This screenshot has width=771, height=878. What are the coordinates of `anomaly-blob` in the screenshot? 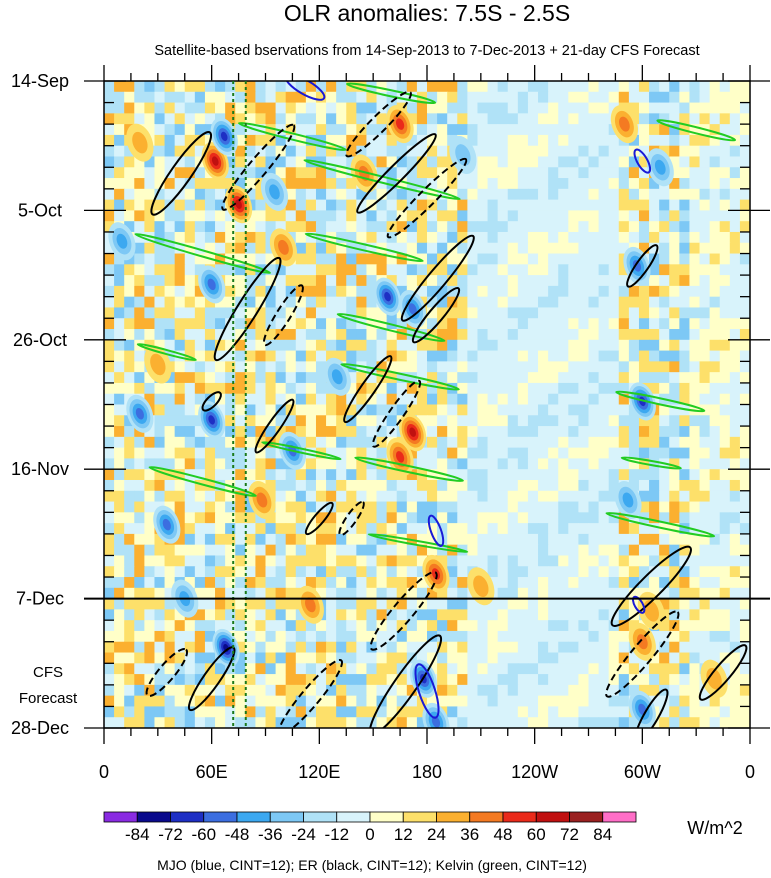 It's located at (660, 167).